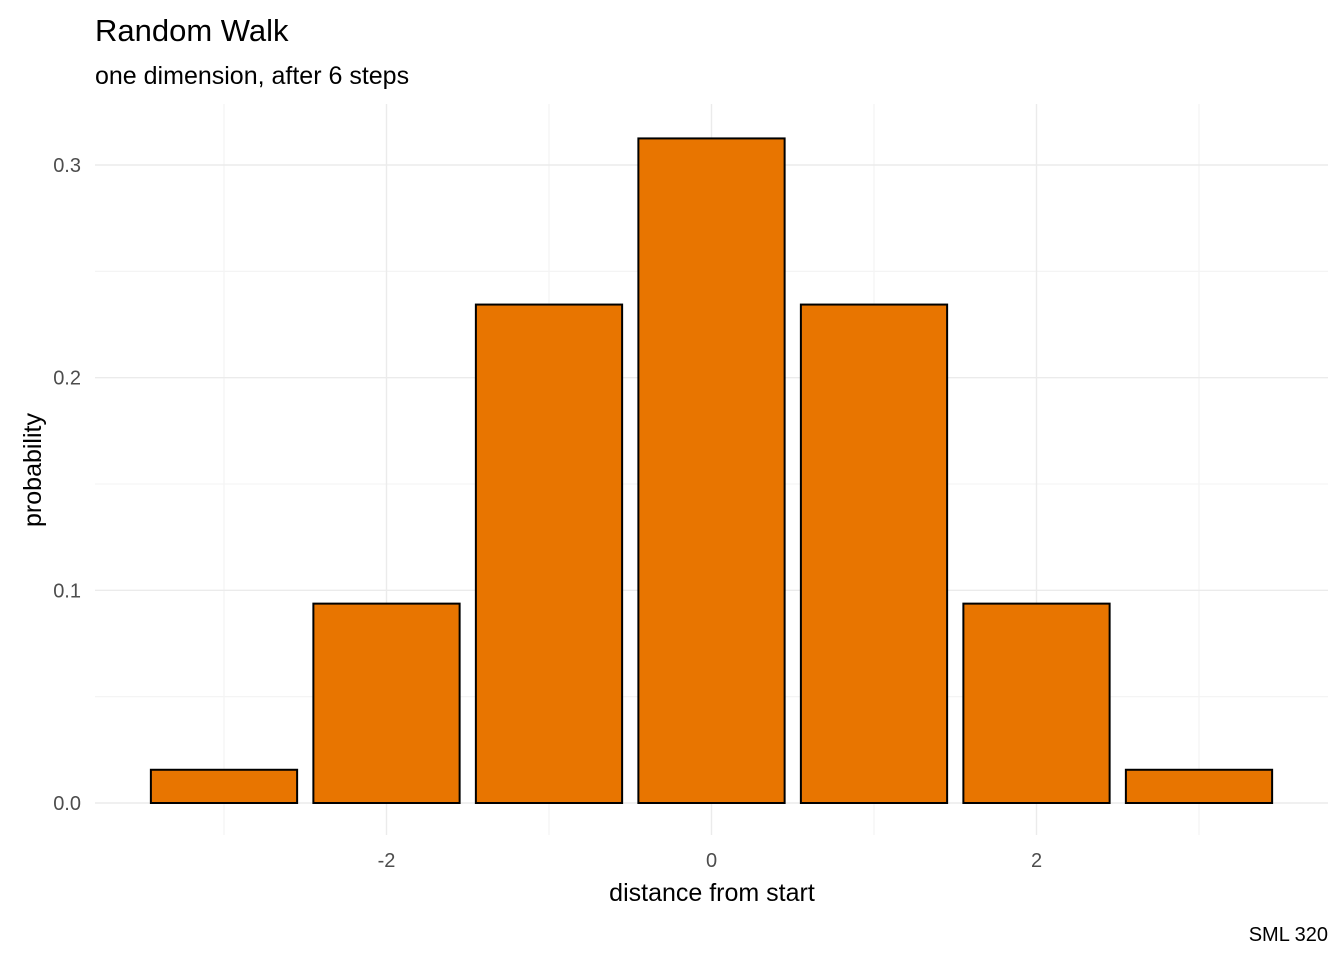  I want to click on y-axis-tick-labels: 0.0 0.1 0.2 0.3, so click(67, 485).